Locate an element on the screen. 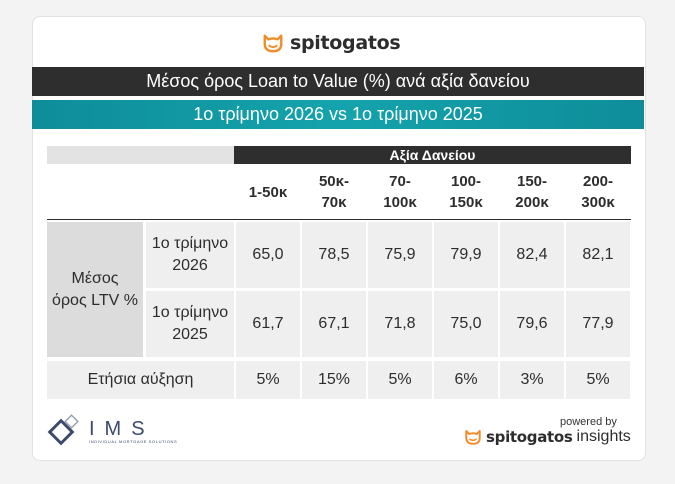 The image size is (675, 484). growth-label: Ετήσια αύξηση is located at coordinates (140, 380).